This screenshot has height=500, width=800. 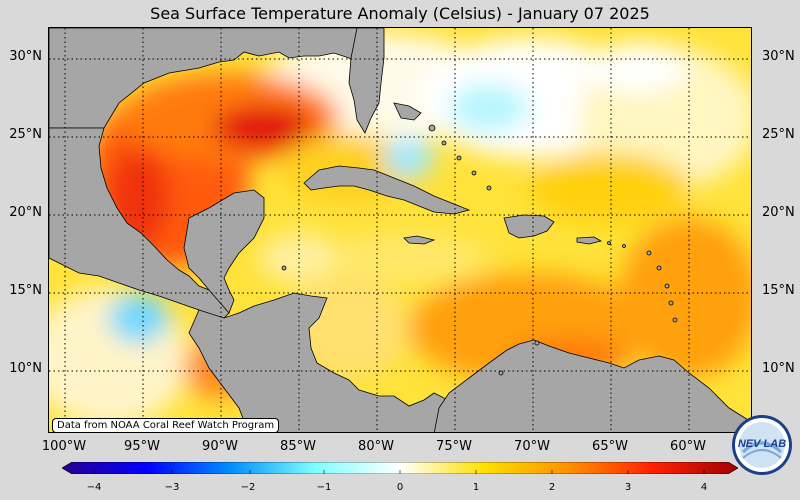 I want to click on lat-label-left-15n: 15°N, so click(x=25, y=290).